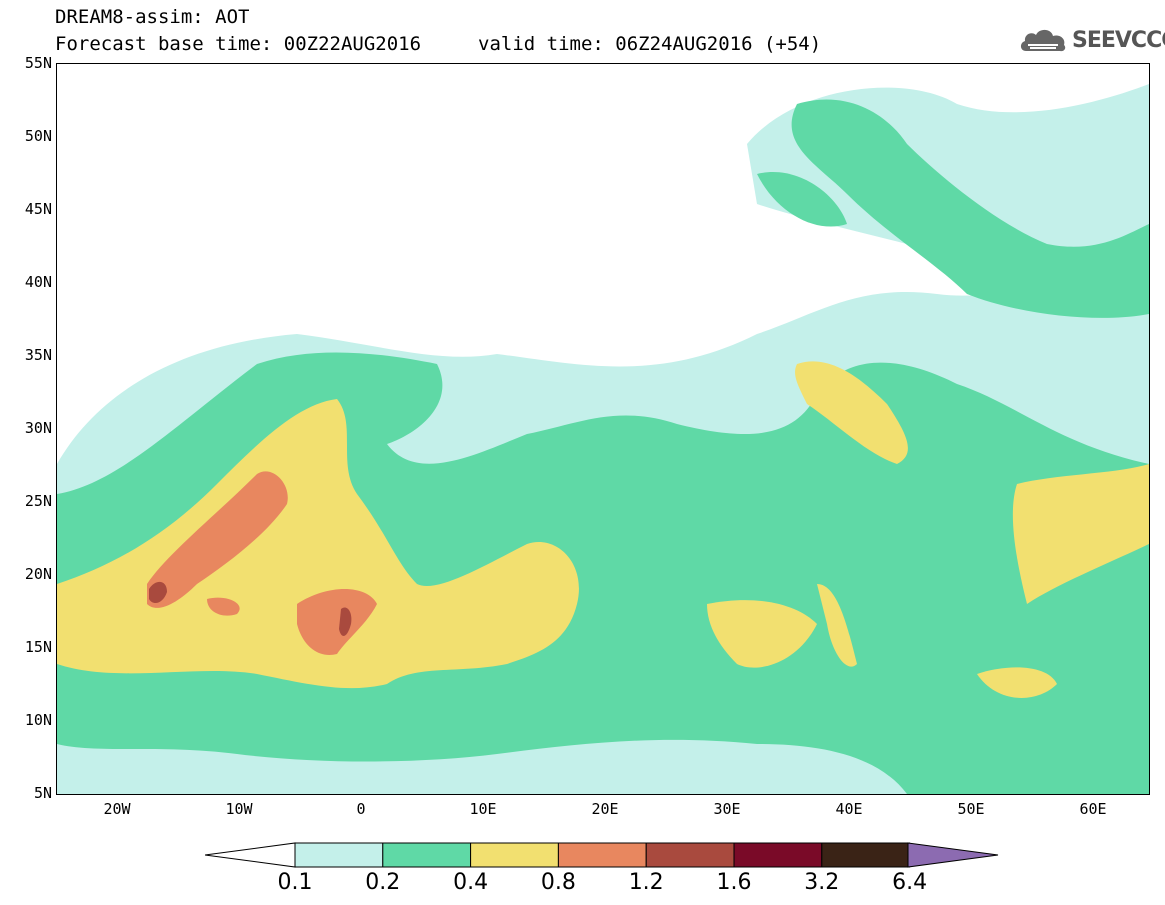 The width and height of the screenshot is (1165, 905). What do you see at coordinates (38, 136) in the screenshot?
I see `lat-label: 50N` at bounding box center [38, 136].